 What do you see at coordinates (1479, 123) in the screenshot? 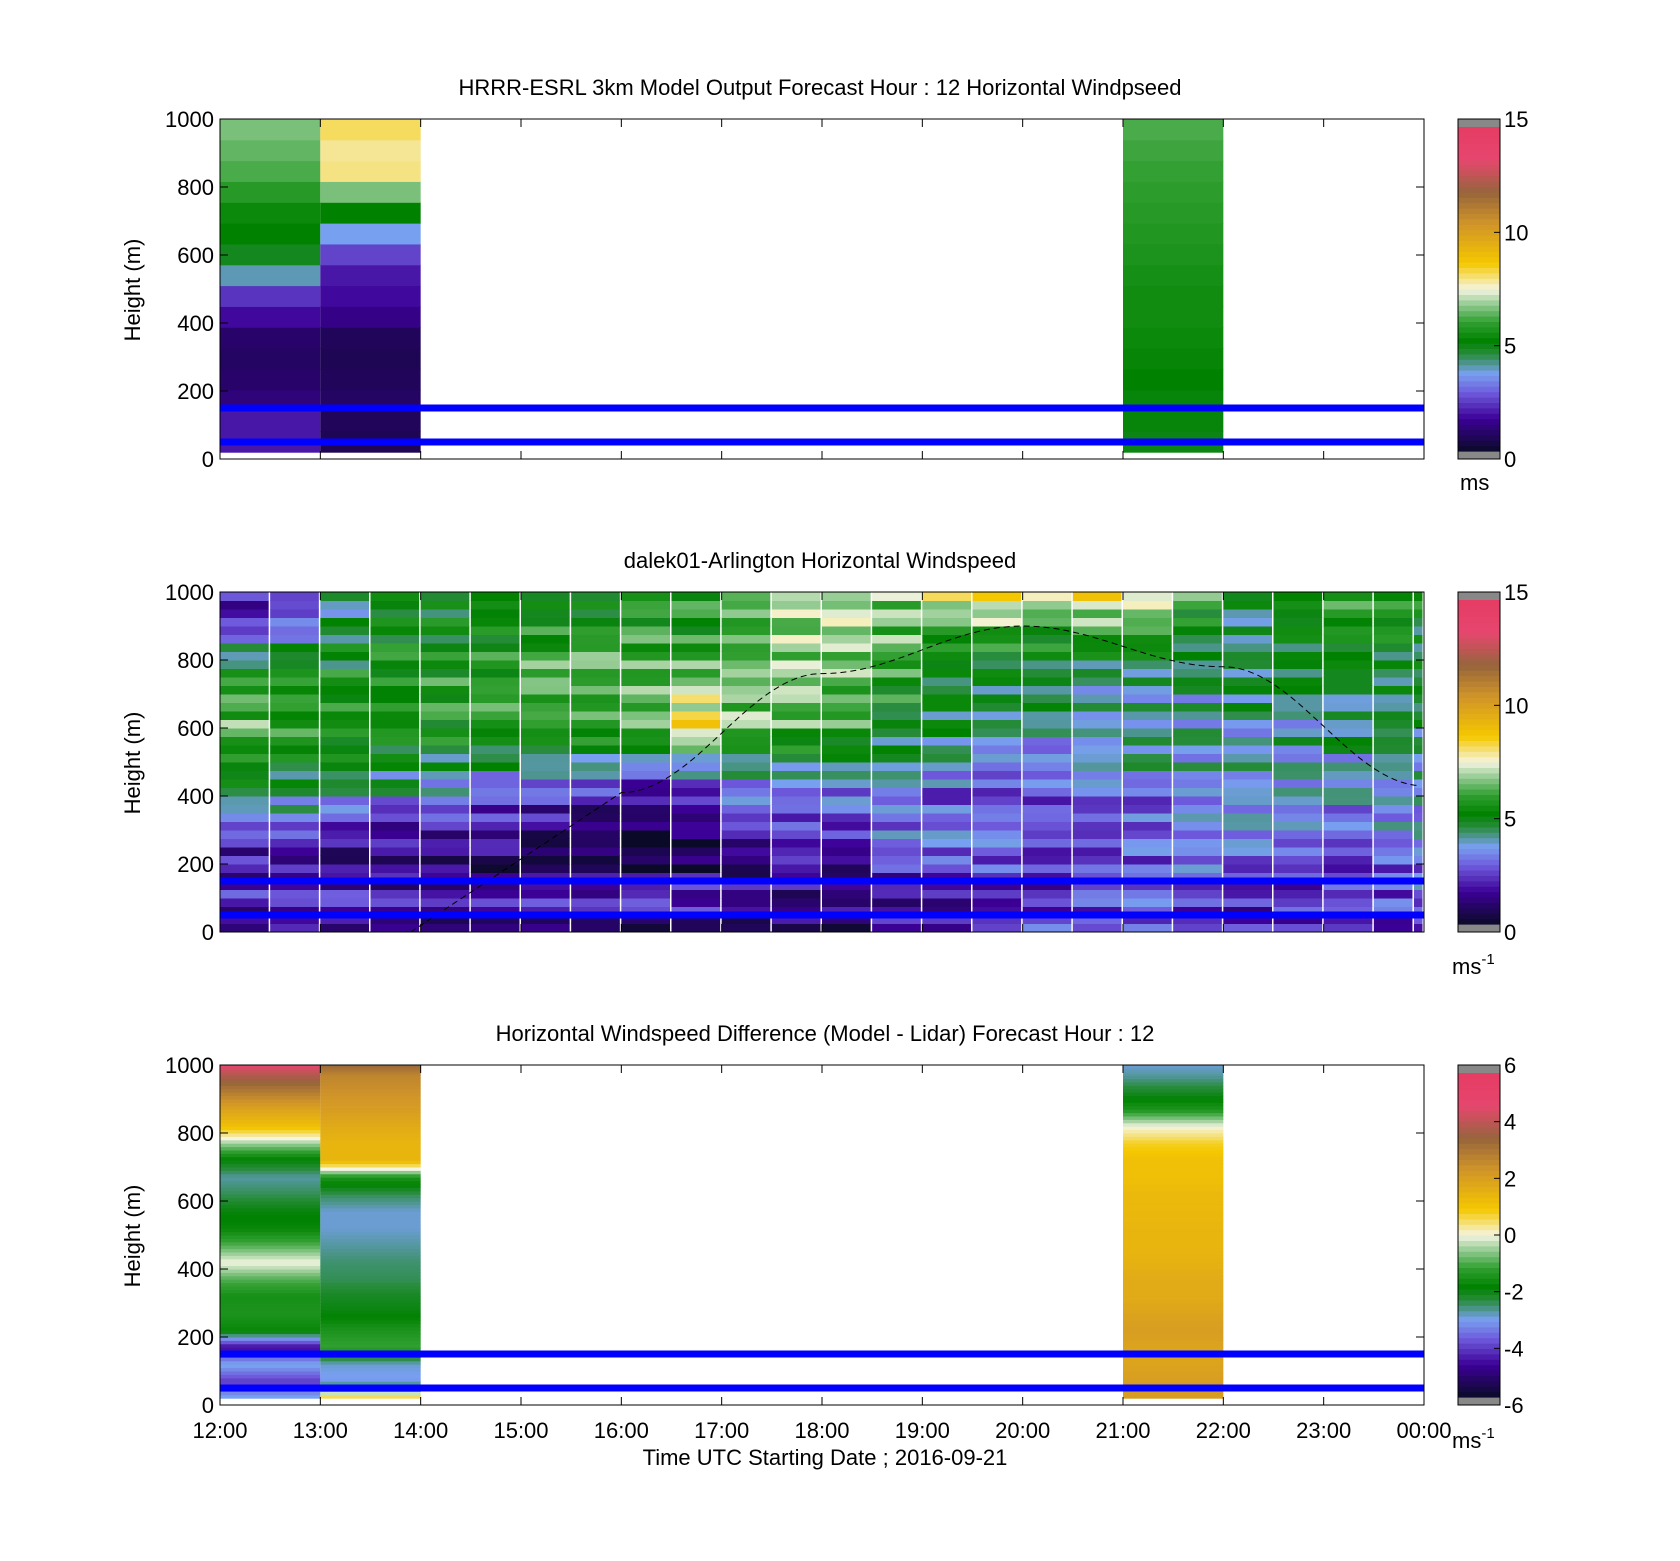
I see `colorbar-over` at bounding box center [1479, 123].